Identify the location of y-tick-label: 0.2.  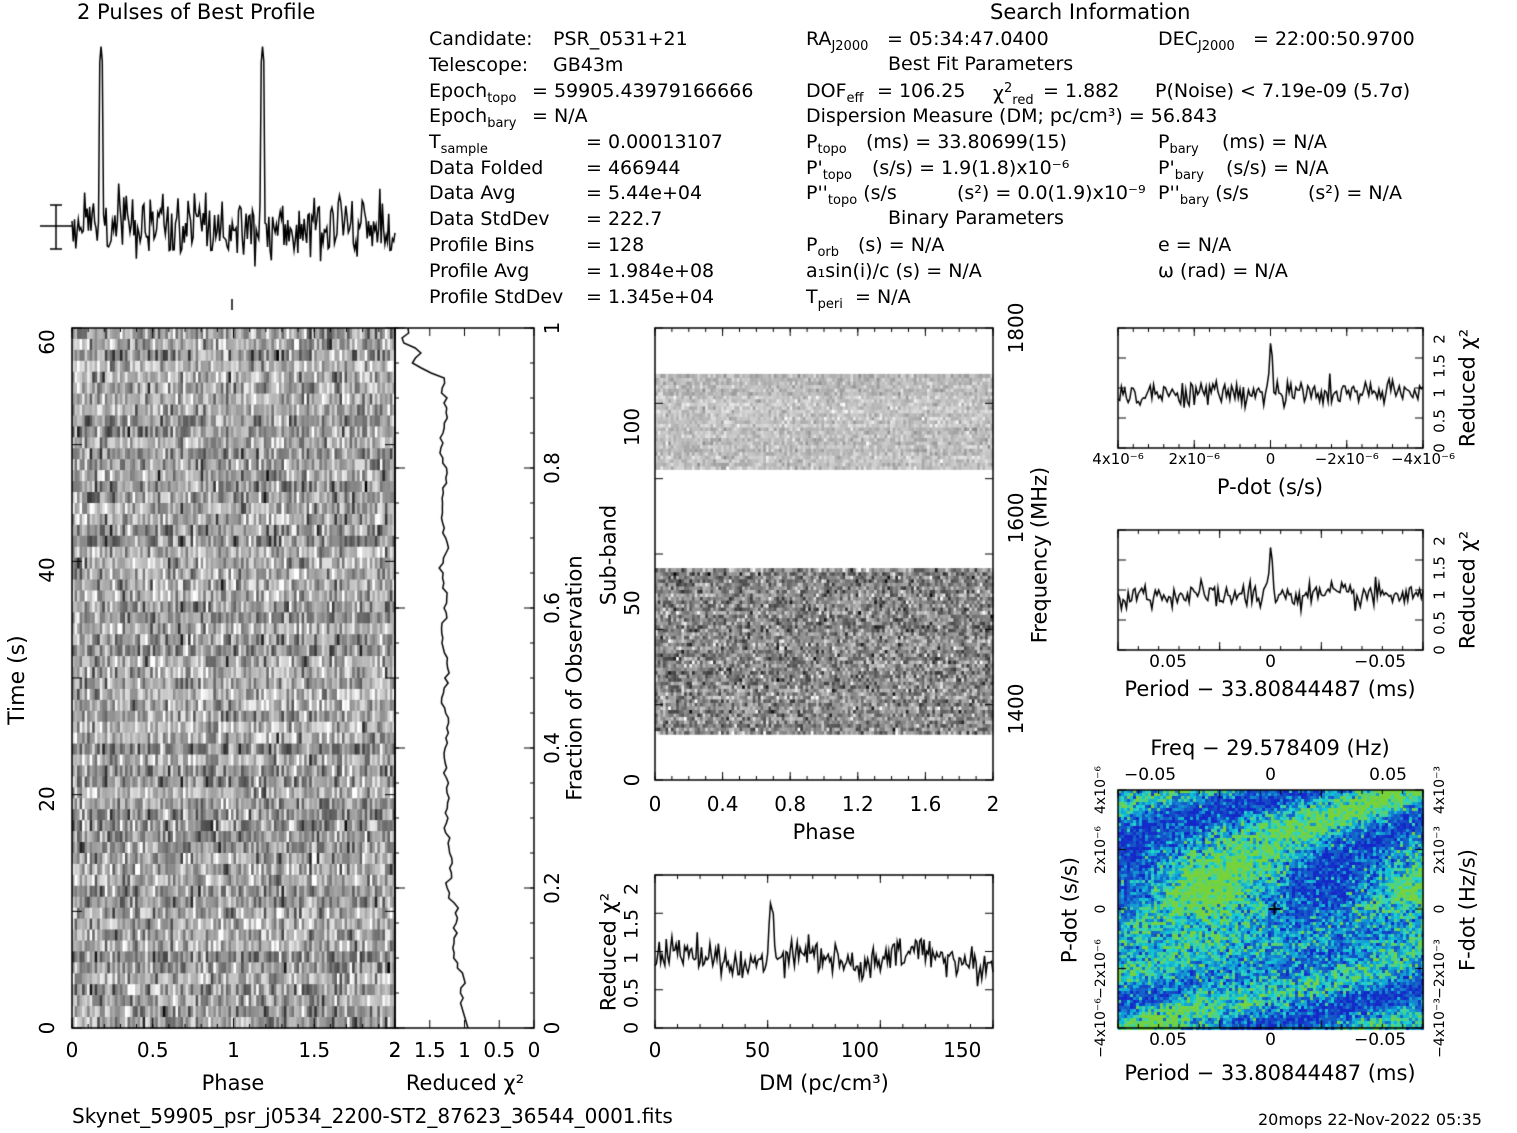
(552, 888).